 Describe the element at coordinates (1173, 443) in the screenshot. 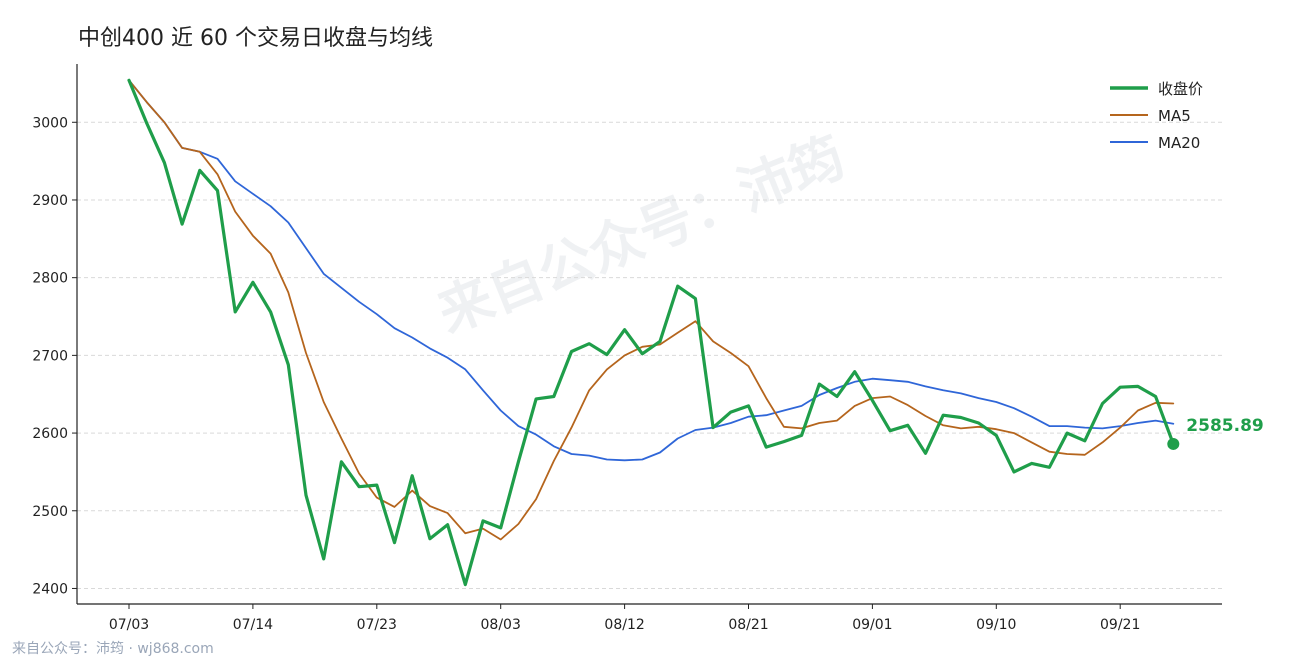

I see `last-close-marker` at that location.